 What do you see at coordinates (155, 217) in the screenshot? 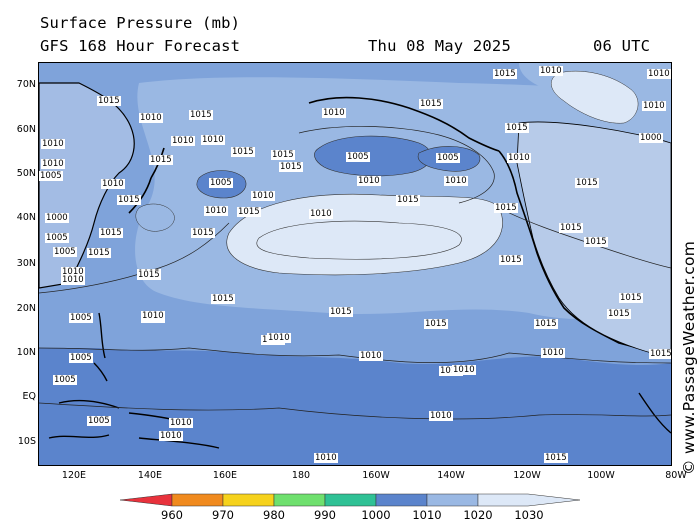
I see `west-pacific-high` at bounding box center [155, 217].